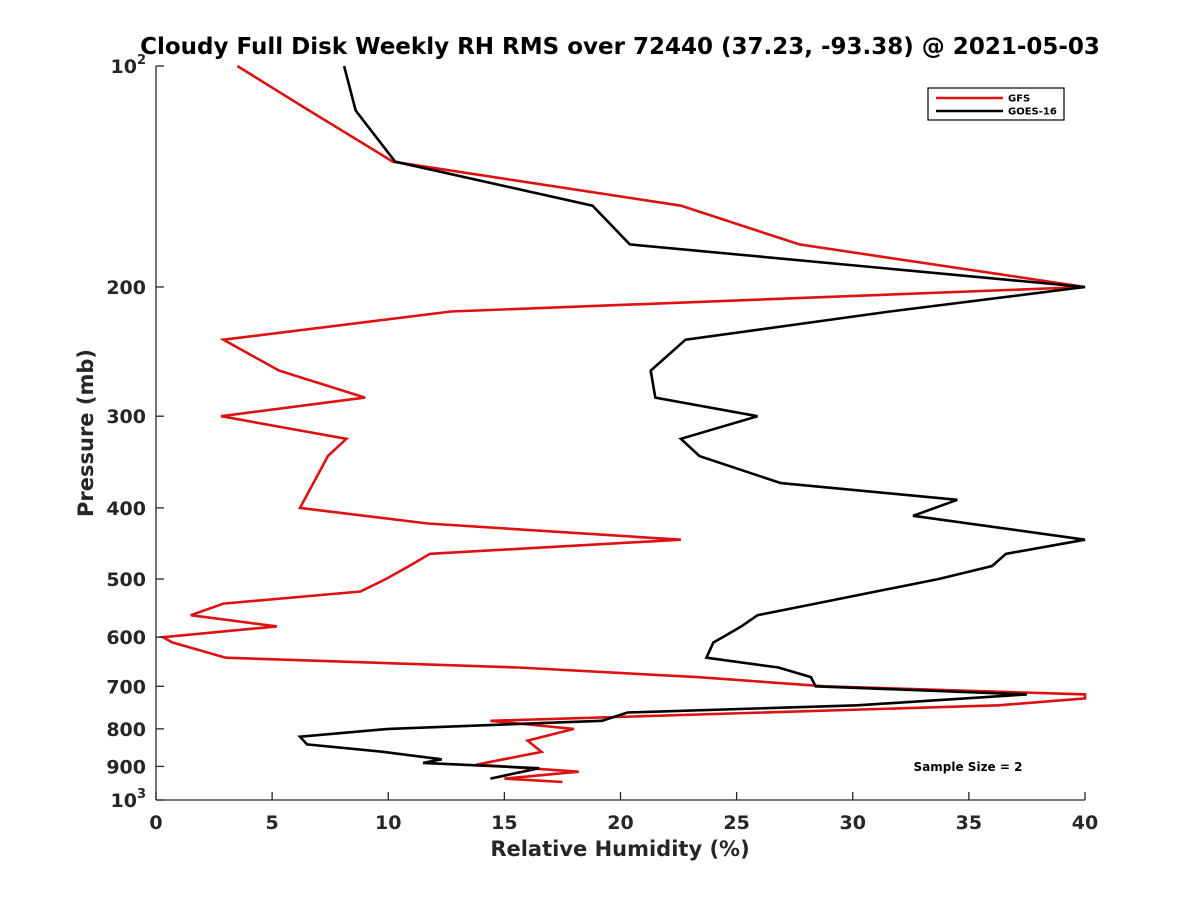 The image size is (1200, 900). Describe the element at coordinates (272, 823) in the screenshot. I see `x-tick-label: 5` at that location.